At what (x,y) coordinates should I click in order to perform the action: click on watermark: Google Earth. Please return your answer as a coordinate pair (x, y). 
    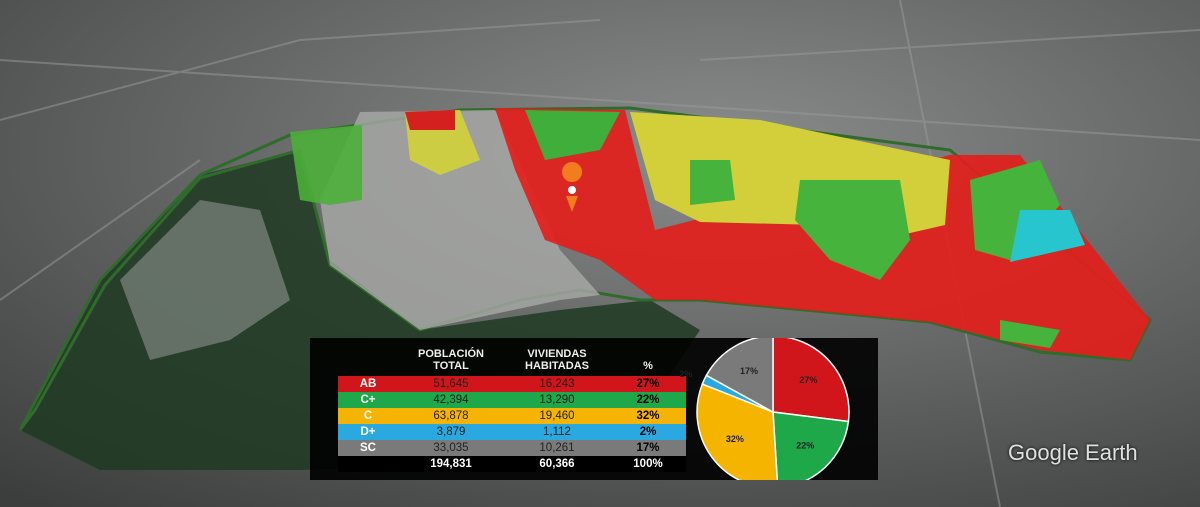
    Looking at the image, I should click on (1073, 452).